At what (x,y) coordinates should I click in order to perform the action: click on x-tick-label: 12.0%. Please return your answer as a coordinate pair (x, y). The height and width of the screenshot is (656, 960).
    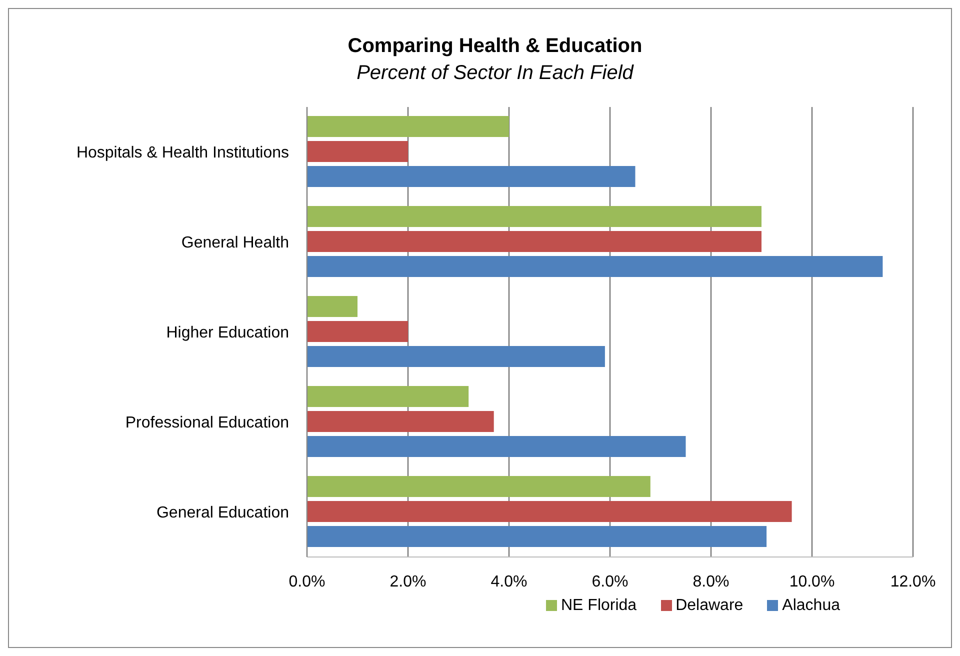
    Looking at the image, I should click on (913, 581).